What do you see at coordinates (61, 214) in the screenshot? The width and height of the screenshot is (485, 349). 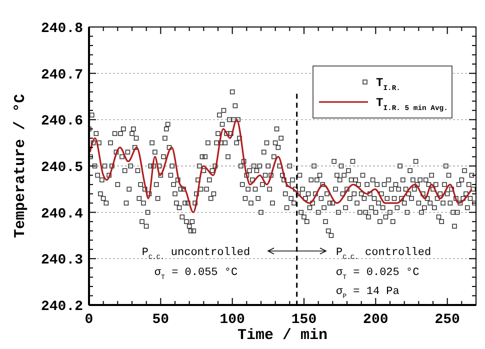 I see `y-tick-label: 240.4` at bounding box center [61, 214].